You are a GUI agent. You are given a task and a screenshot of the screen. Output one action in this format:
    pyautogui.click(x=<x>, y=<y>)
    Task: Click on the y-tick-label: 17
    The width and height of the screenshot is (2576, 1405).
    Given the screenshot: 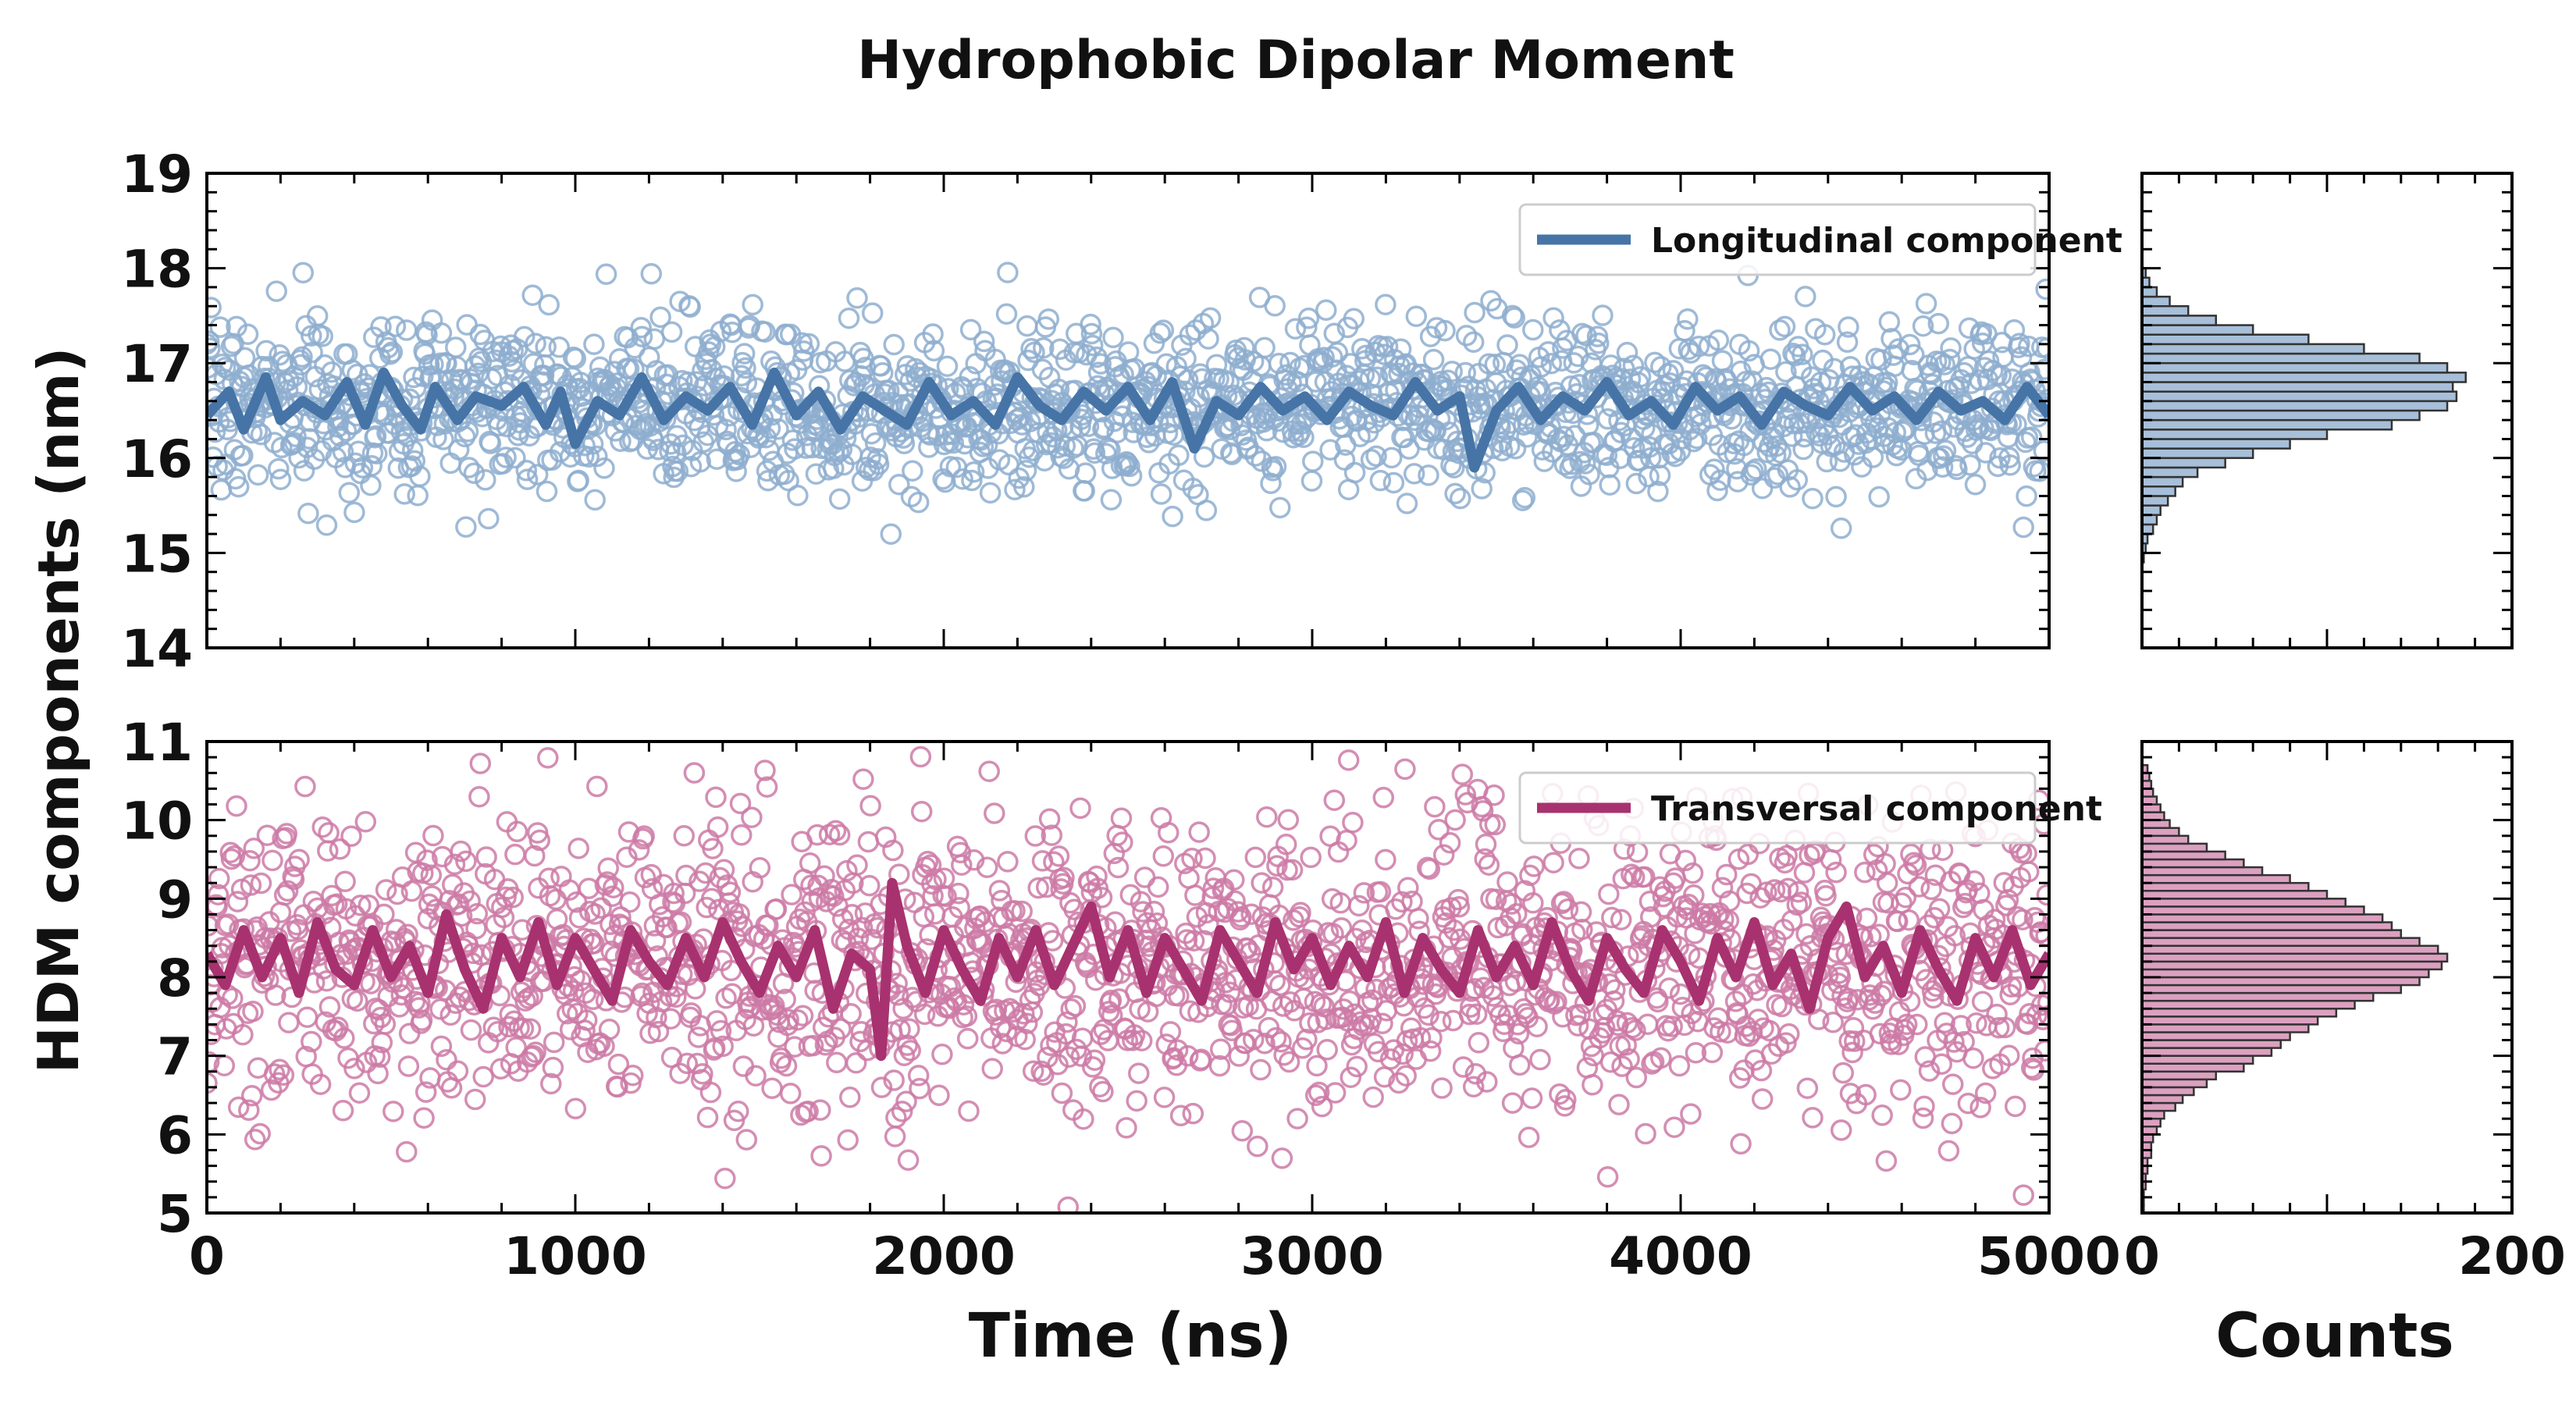 What is the action you would take?
    pyautogui.click(x=157, y=364)
    